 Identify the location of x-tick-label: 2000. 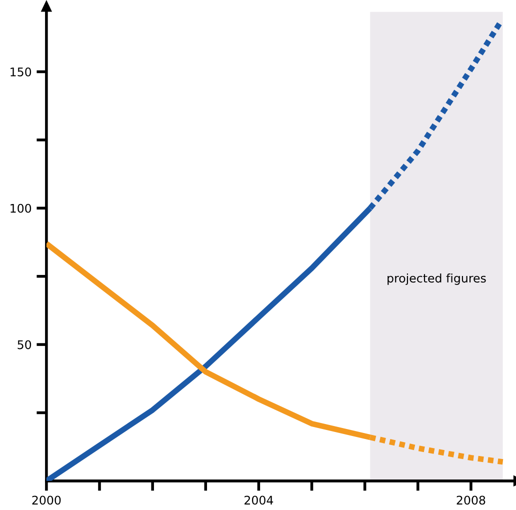
(46, 500).